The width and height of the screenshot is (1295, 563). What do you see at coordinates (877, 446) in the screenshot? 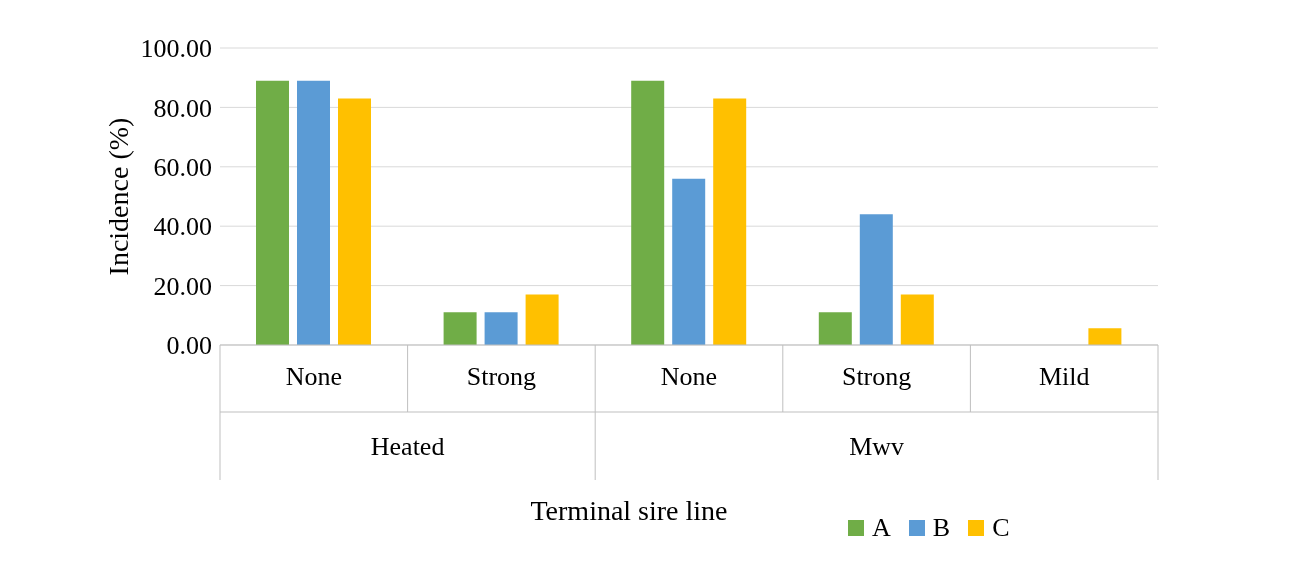
I see `text: Mwv` at bounding box center [877, 446].